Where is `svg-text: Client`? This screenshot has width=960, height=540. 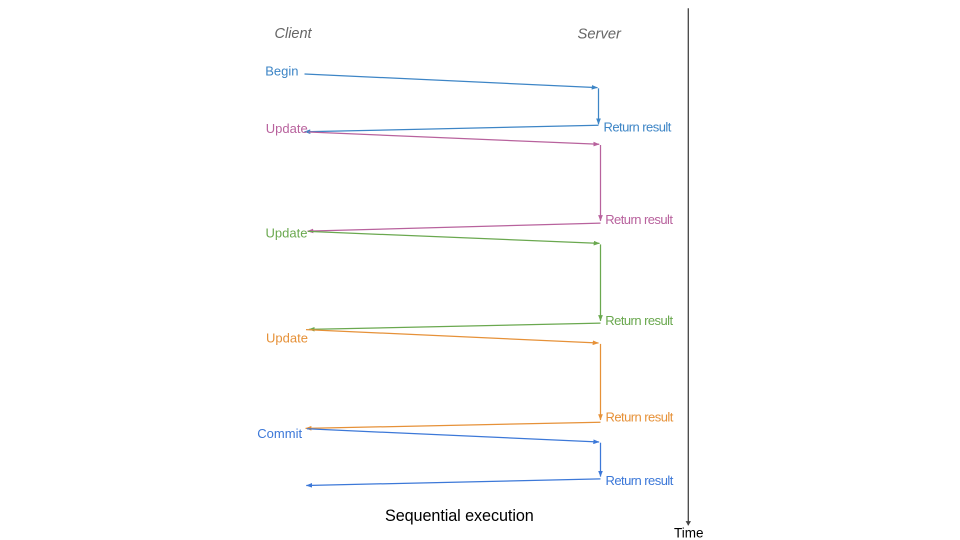
svg-text: Client is located at coordinates (294, 34).